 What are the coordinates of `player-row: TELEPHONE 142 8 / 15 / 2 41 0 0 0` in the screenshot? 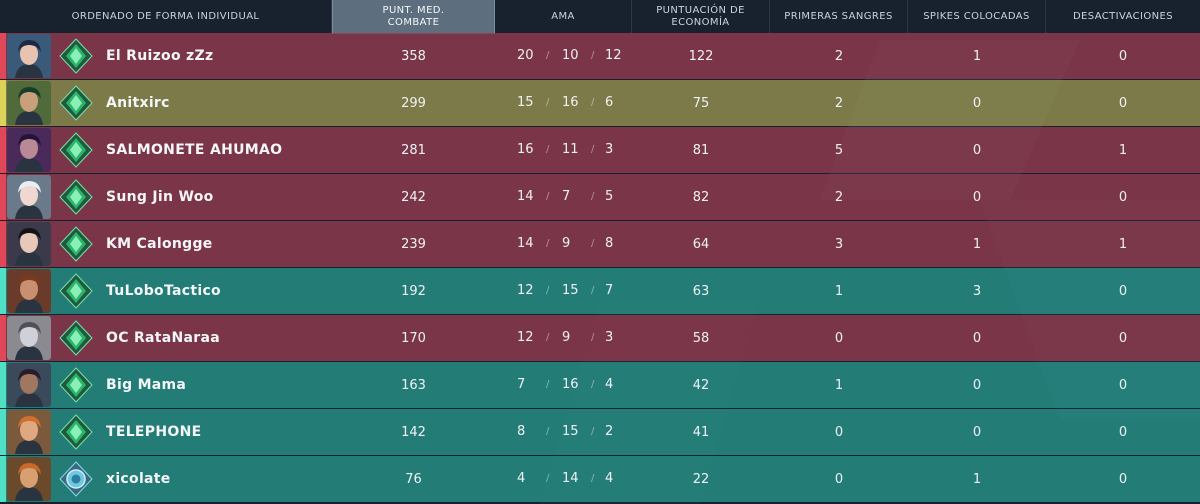 It's located at (600, 432).